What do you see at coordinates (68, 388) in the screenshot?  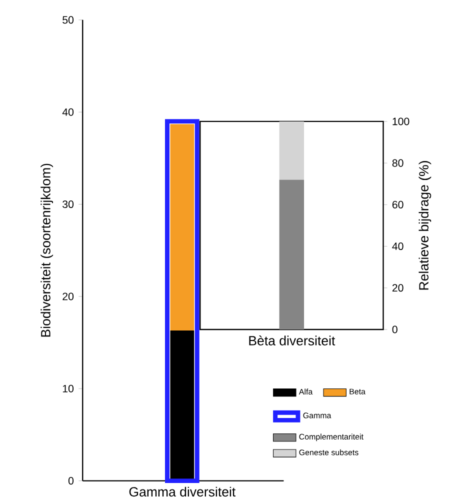 I see `y-tick-label: 10` at bounding box center [68, 388].